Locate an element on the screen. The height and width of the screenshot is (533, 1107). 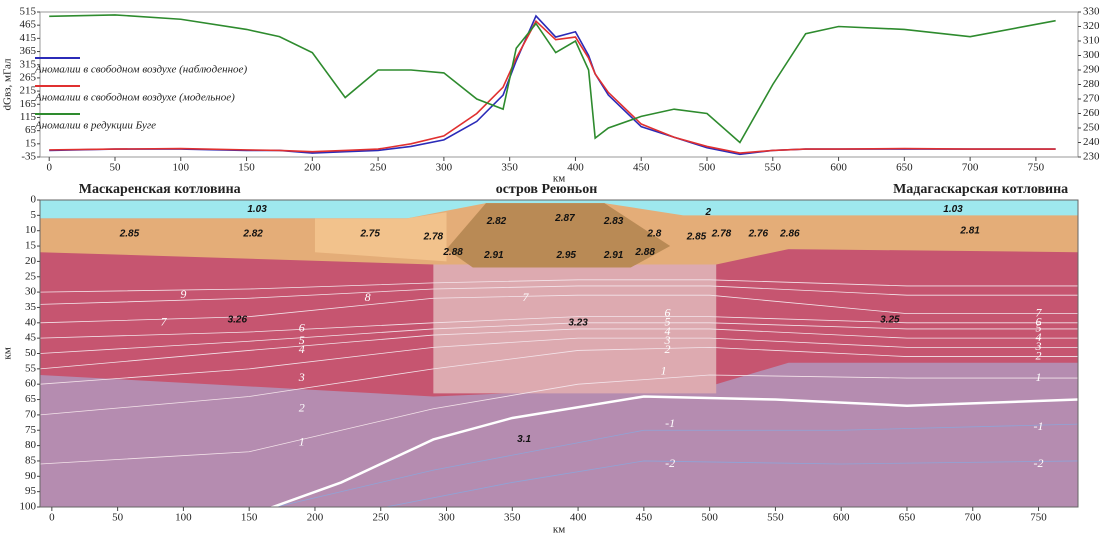
isoline-label: 2 is located at coordinates (1039, 355).